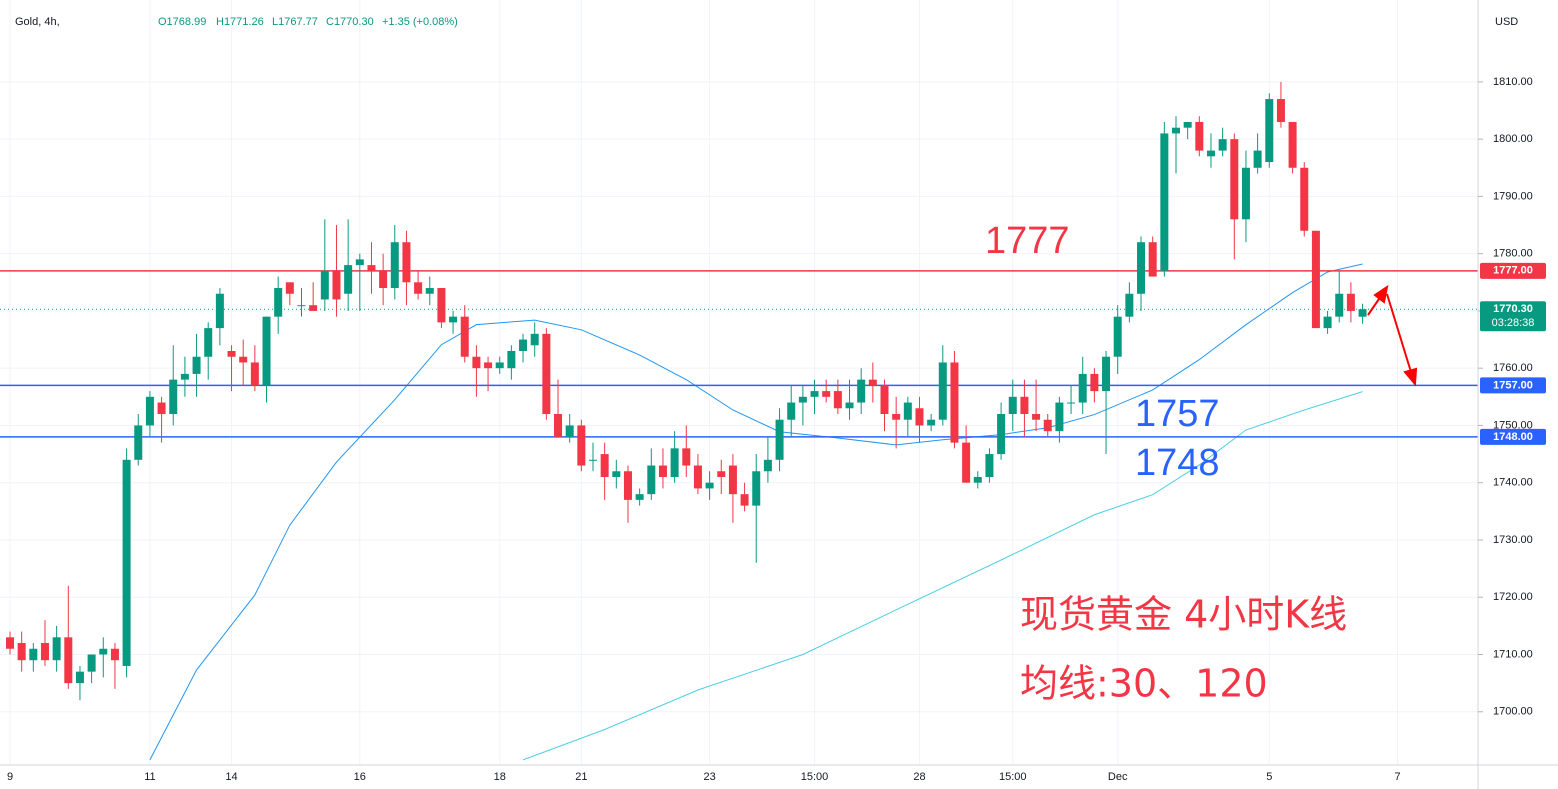  I want to click on x-tick-label: 14, so click(231, 777).